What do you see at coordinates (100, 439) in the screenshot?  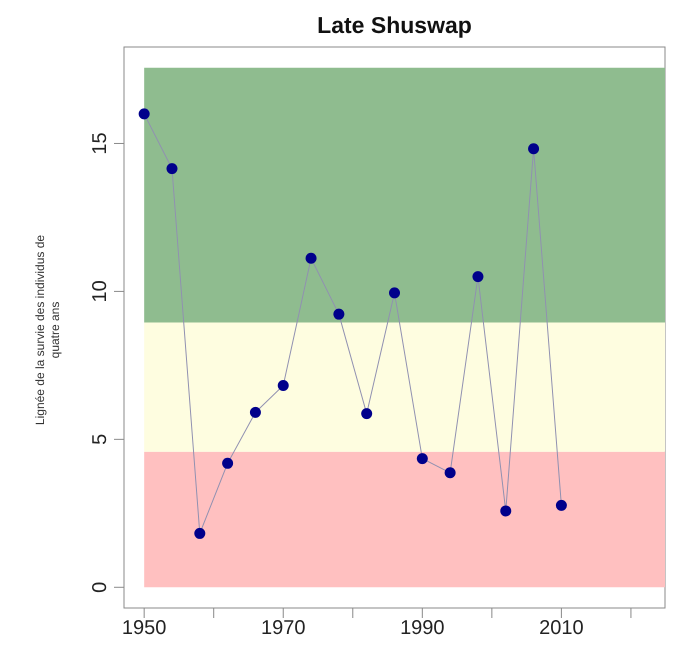 I see `y-tick-label: 5` at bounding box center [100, 439].